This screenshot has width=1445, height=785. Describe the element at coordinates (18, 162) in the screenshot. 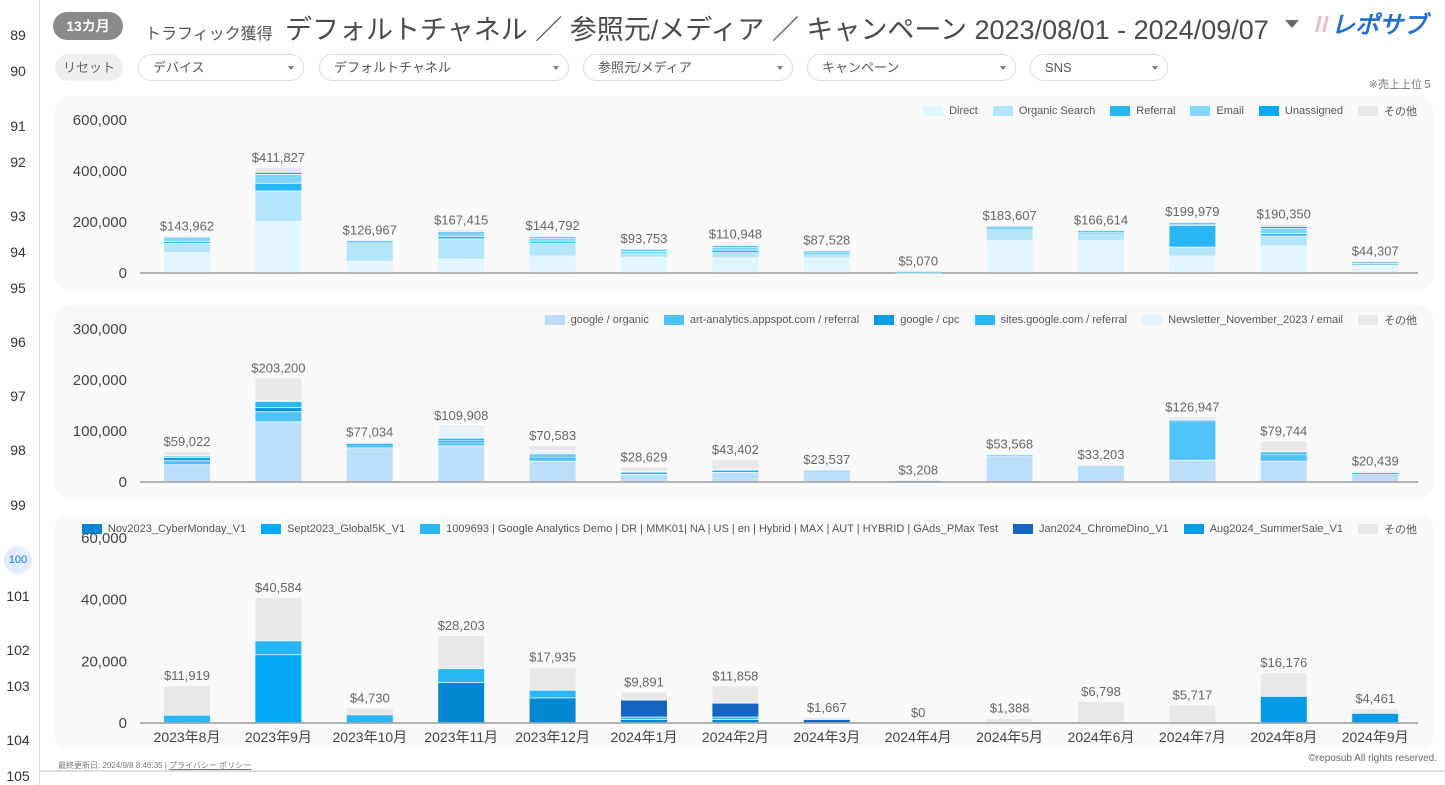

I see `row-number: 92` at that location.